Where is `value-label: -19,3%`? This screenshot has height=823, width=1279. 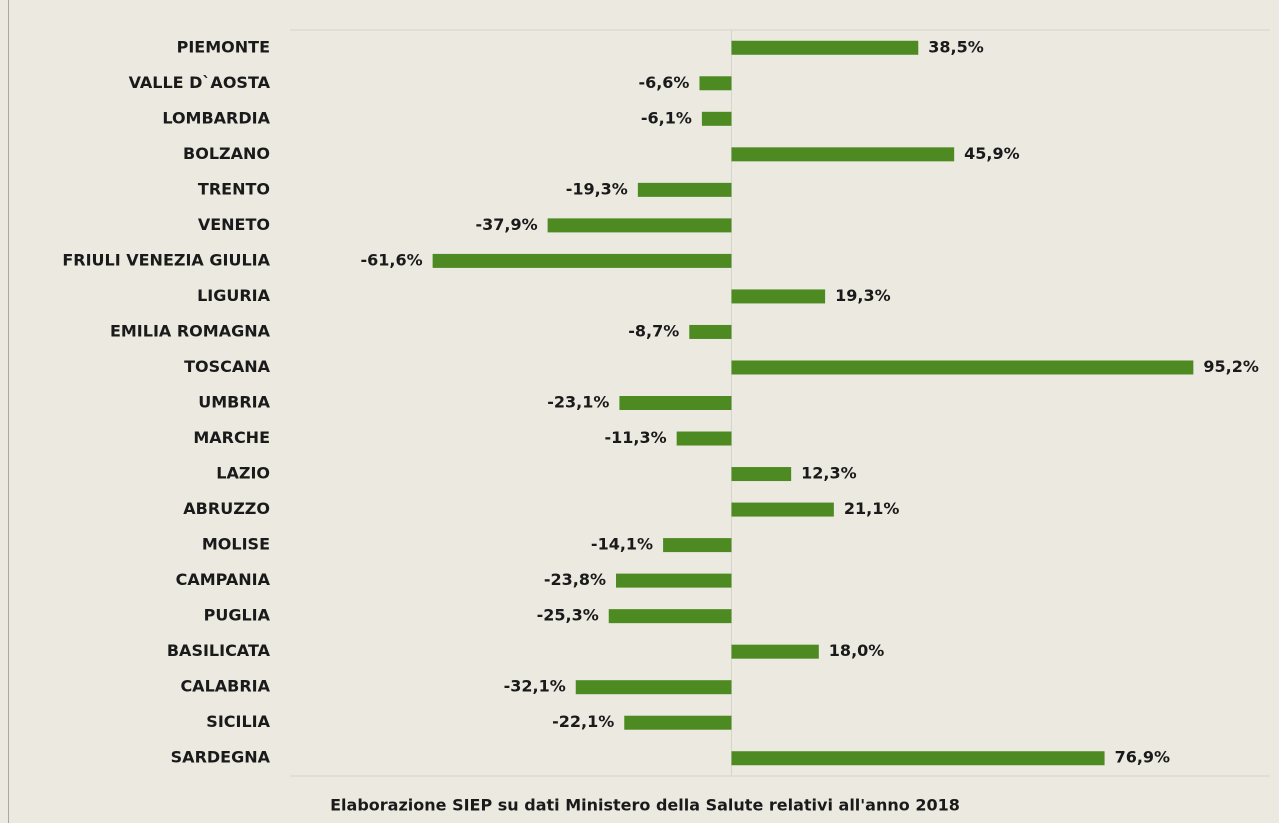 value-label: -19,3% is located at coordinates (597, 188).